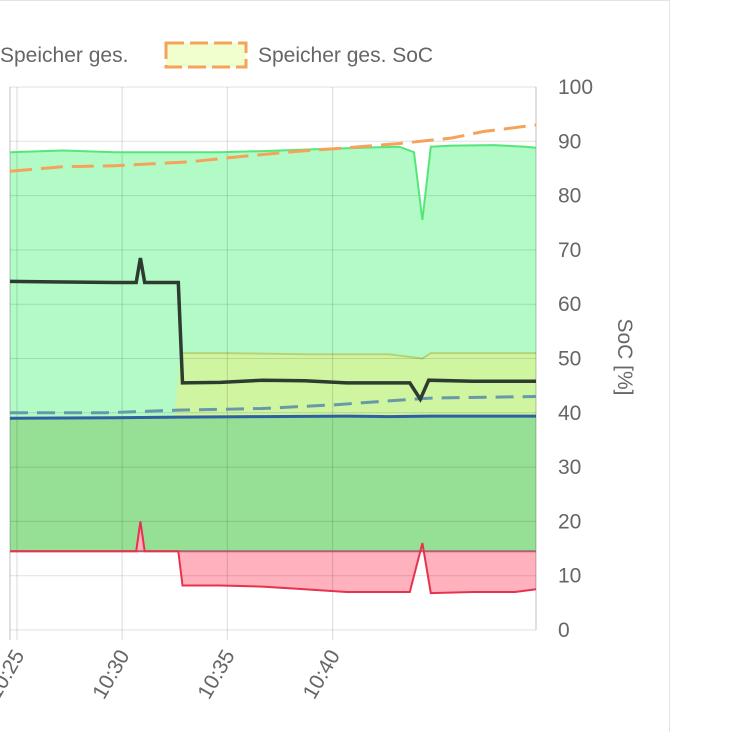  Describe the element at coordinates (272, 330) in the screenshot. I see `series-line-black` at that location.